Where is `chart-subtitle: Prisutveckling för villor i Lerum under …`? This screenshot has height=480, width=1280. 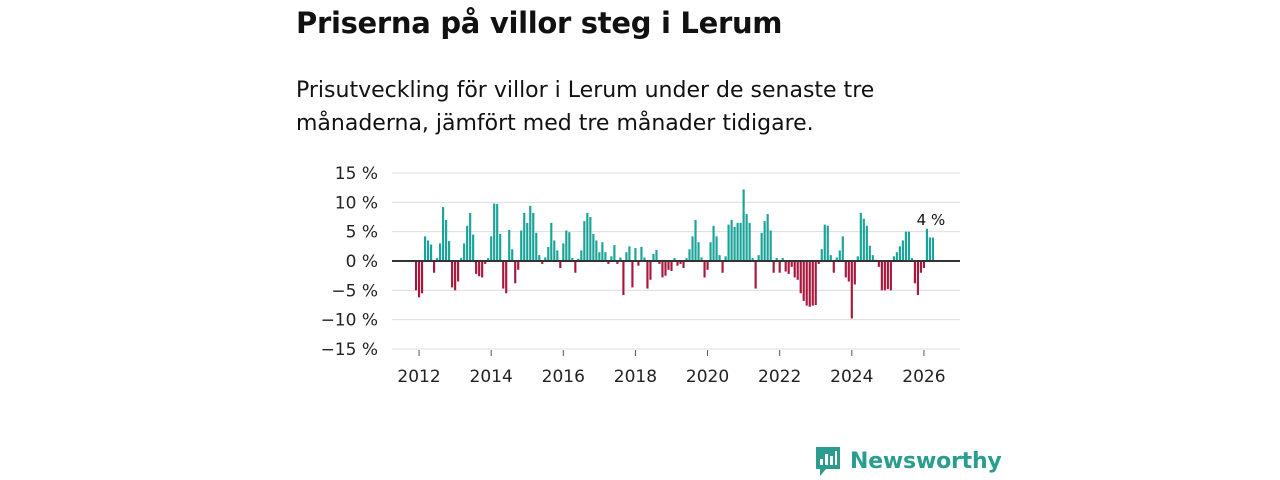 chart-subtitle: Prisutveckling för villor i Lerum under … is located at coordinates (585, 107).